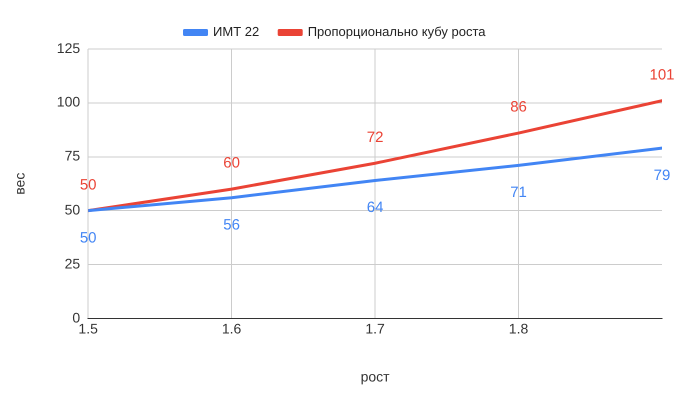  Describe the element at coordinates (662, 175) in the screenshot. I see `data-label: 79` at that location.